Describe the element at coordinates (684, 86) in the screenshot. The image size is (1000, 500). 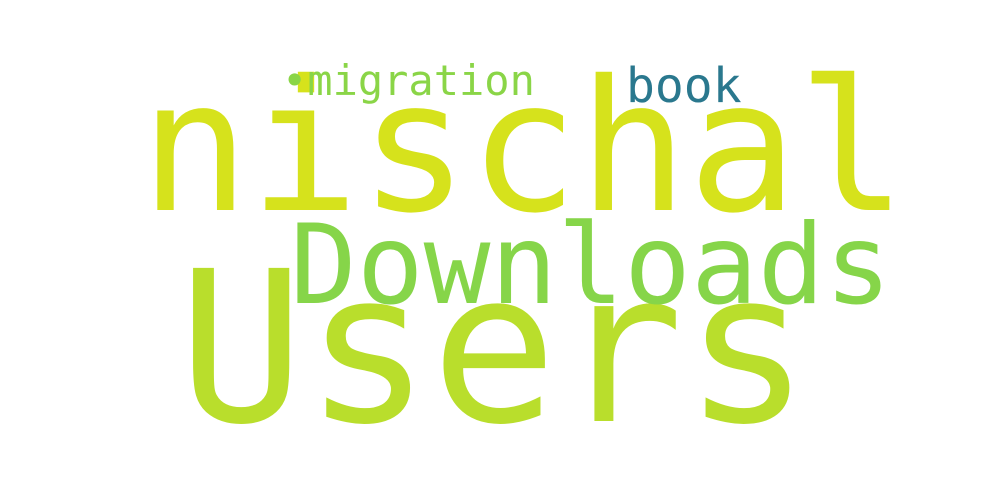
I see `word-book: book` at that location.